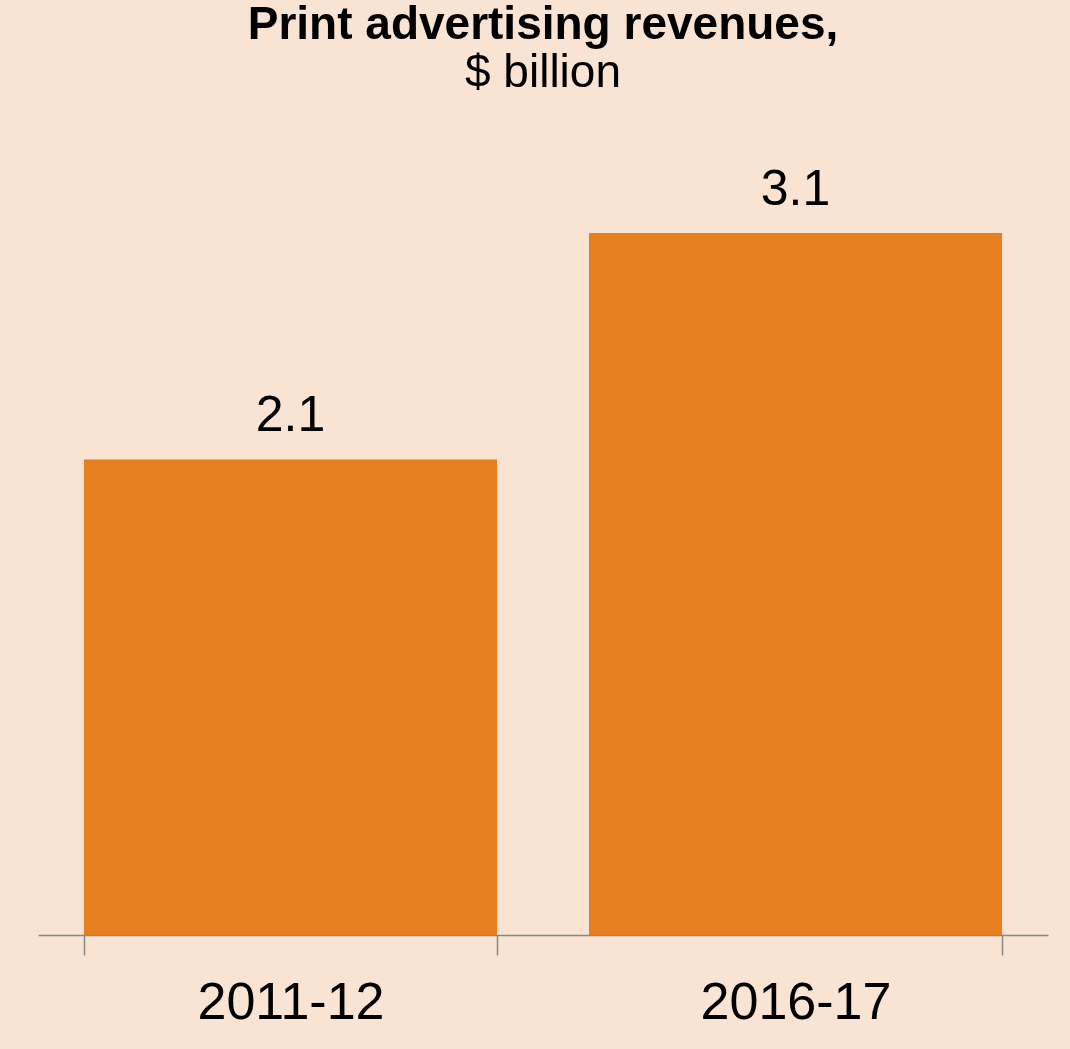  I want to click on x-tick-label: 2016-17, so click(796, 1000).